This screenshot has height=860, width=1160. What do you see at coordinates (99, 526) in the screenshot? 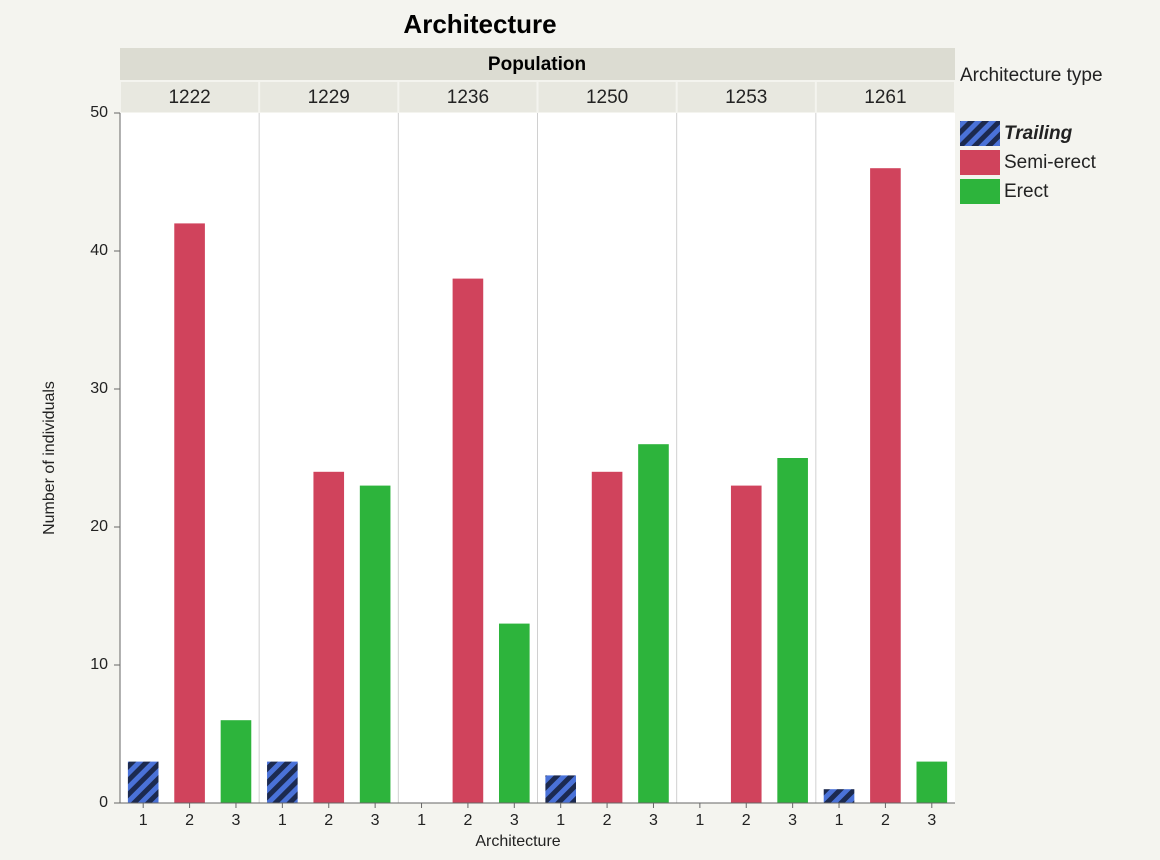
I see `y-tick-label: 20` at bounding box center [99, 526].